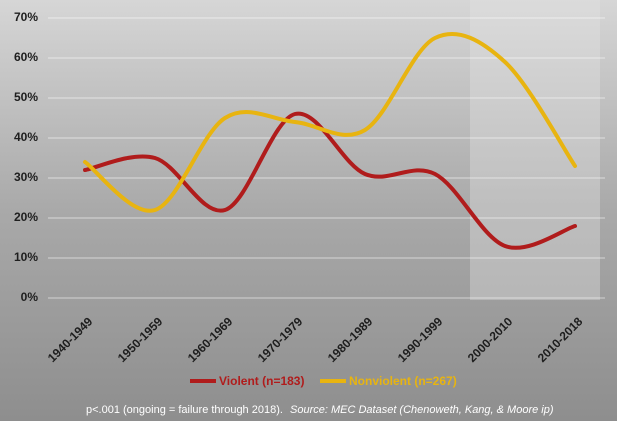  What do you see at coordinates (30, 297) in the screenshot?
I see `y-tick-label: 0%` at bounding box center [30, 297].